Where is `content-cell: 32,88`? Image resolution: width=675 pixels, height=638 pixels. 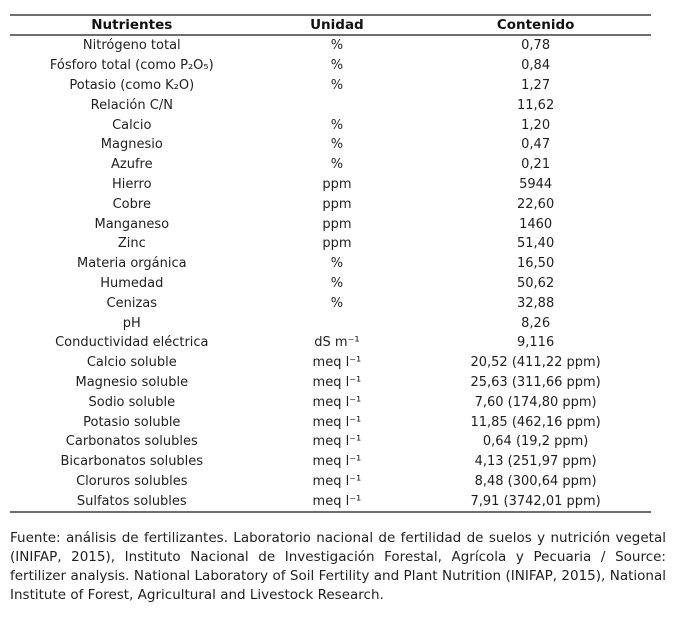
content-cell: 32,88 is located at coordinates (536, 303).